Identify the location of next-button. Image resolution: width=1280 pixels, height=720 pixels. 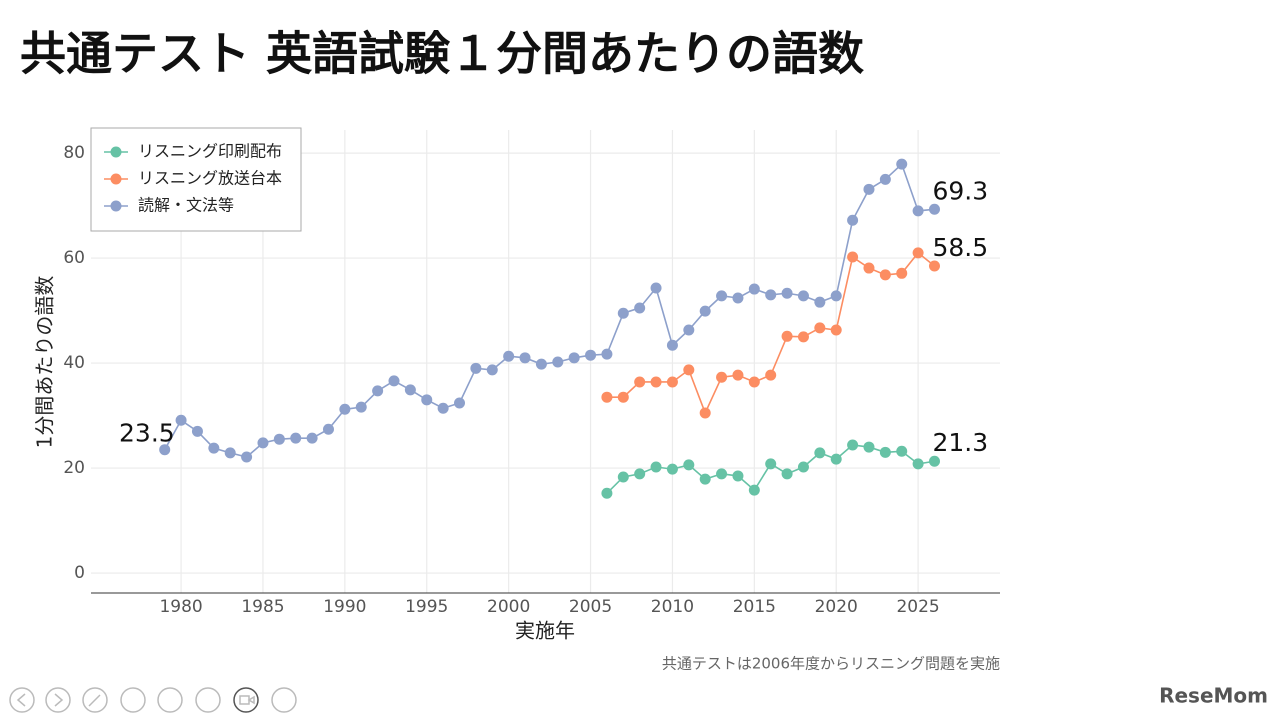
(58, 700).